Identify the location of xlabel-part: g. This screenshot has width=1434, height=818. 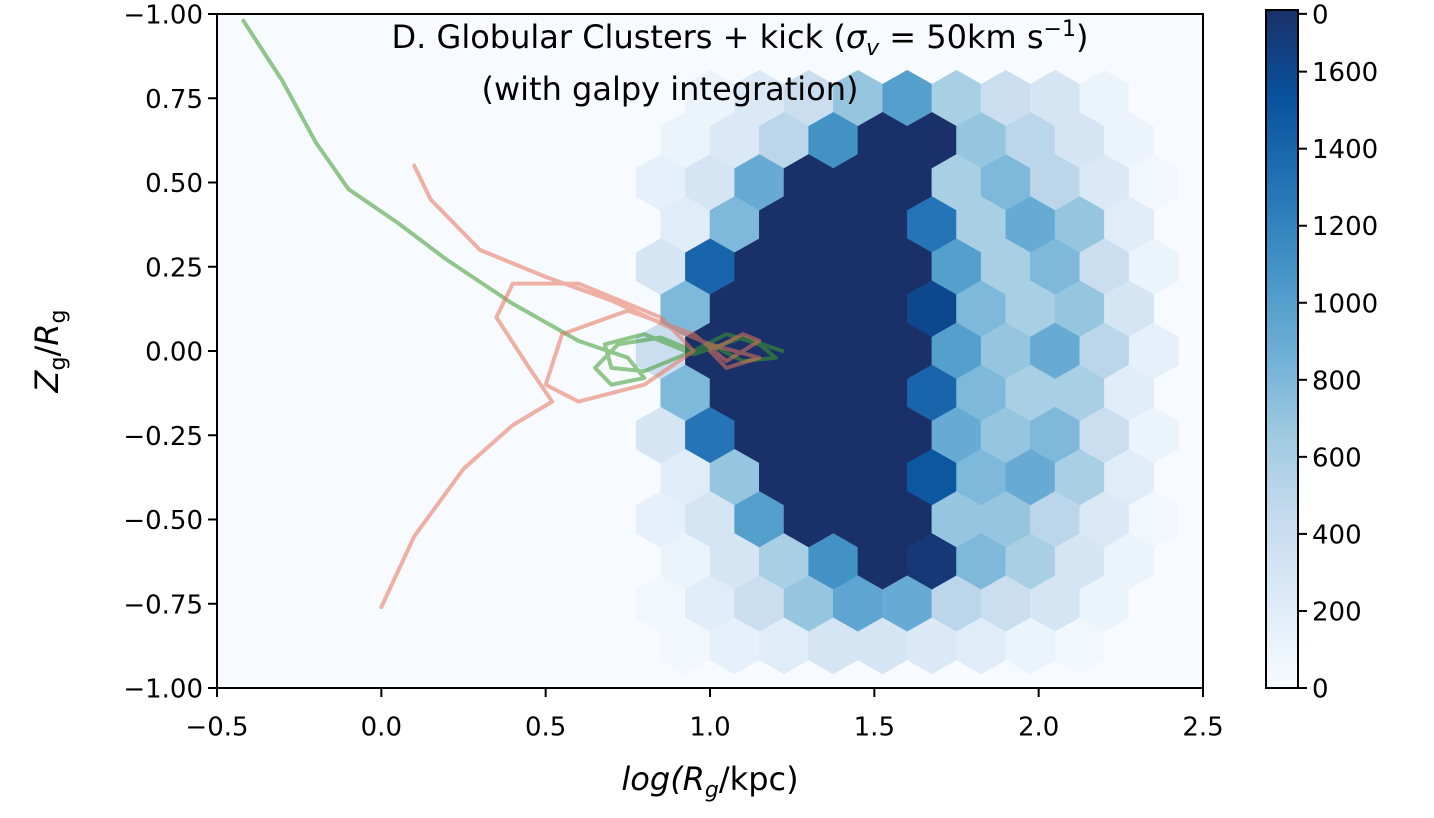
(712, 790).